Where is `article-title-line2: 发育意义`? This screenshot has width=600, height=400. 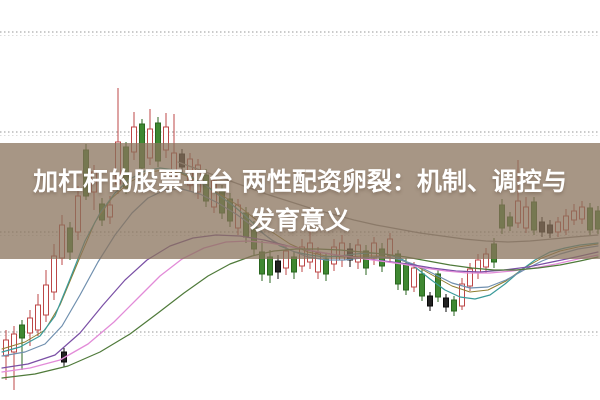
article-title-line2: 发育意义 is located at coordinates (299, 220).